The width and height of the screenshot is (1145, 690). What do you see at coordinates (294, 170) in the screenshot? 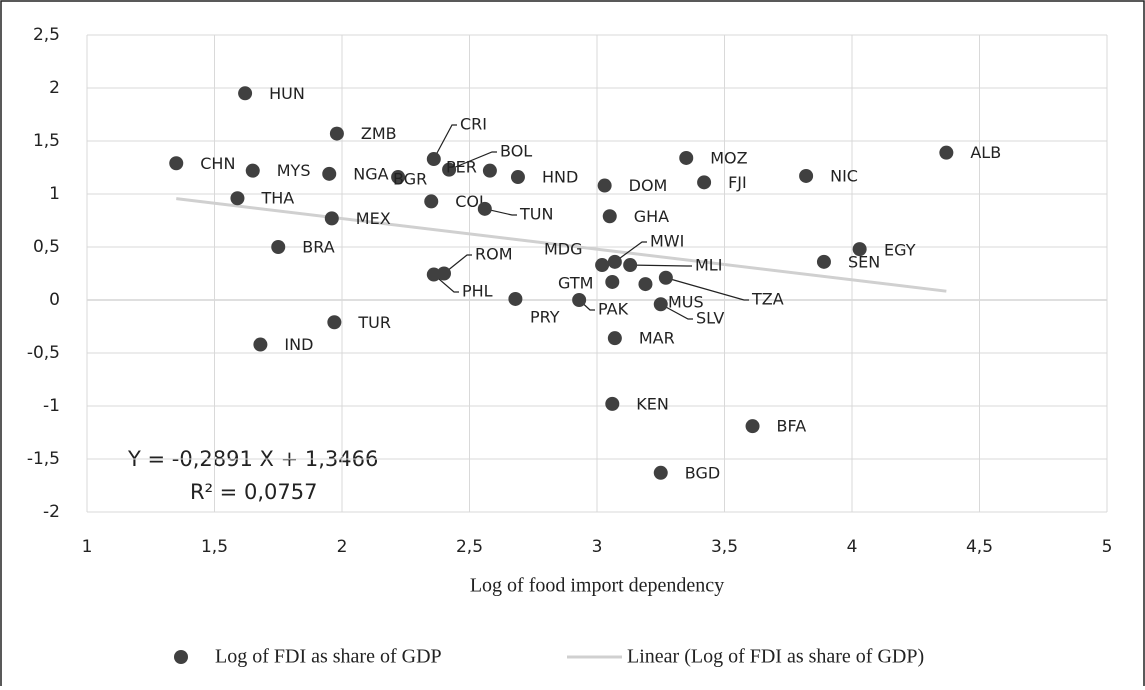
I see `point-label: MYS` at bounding box center [294, 170].